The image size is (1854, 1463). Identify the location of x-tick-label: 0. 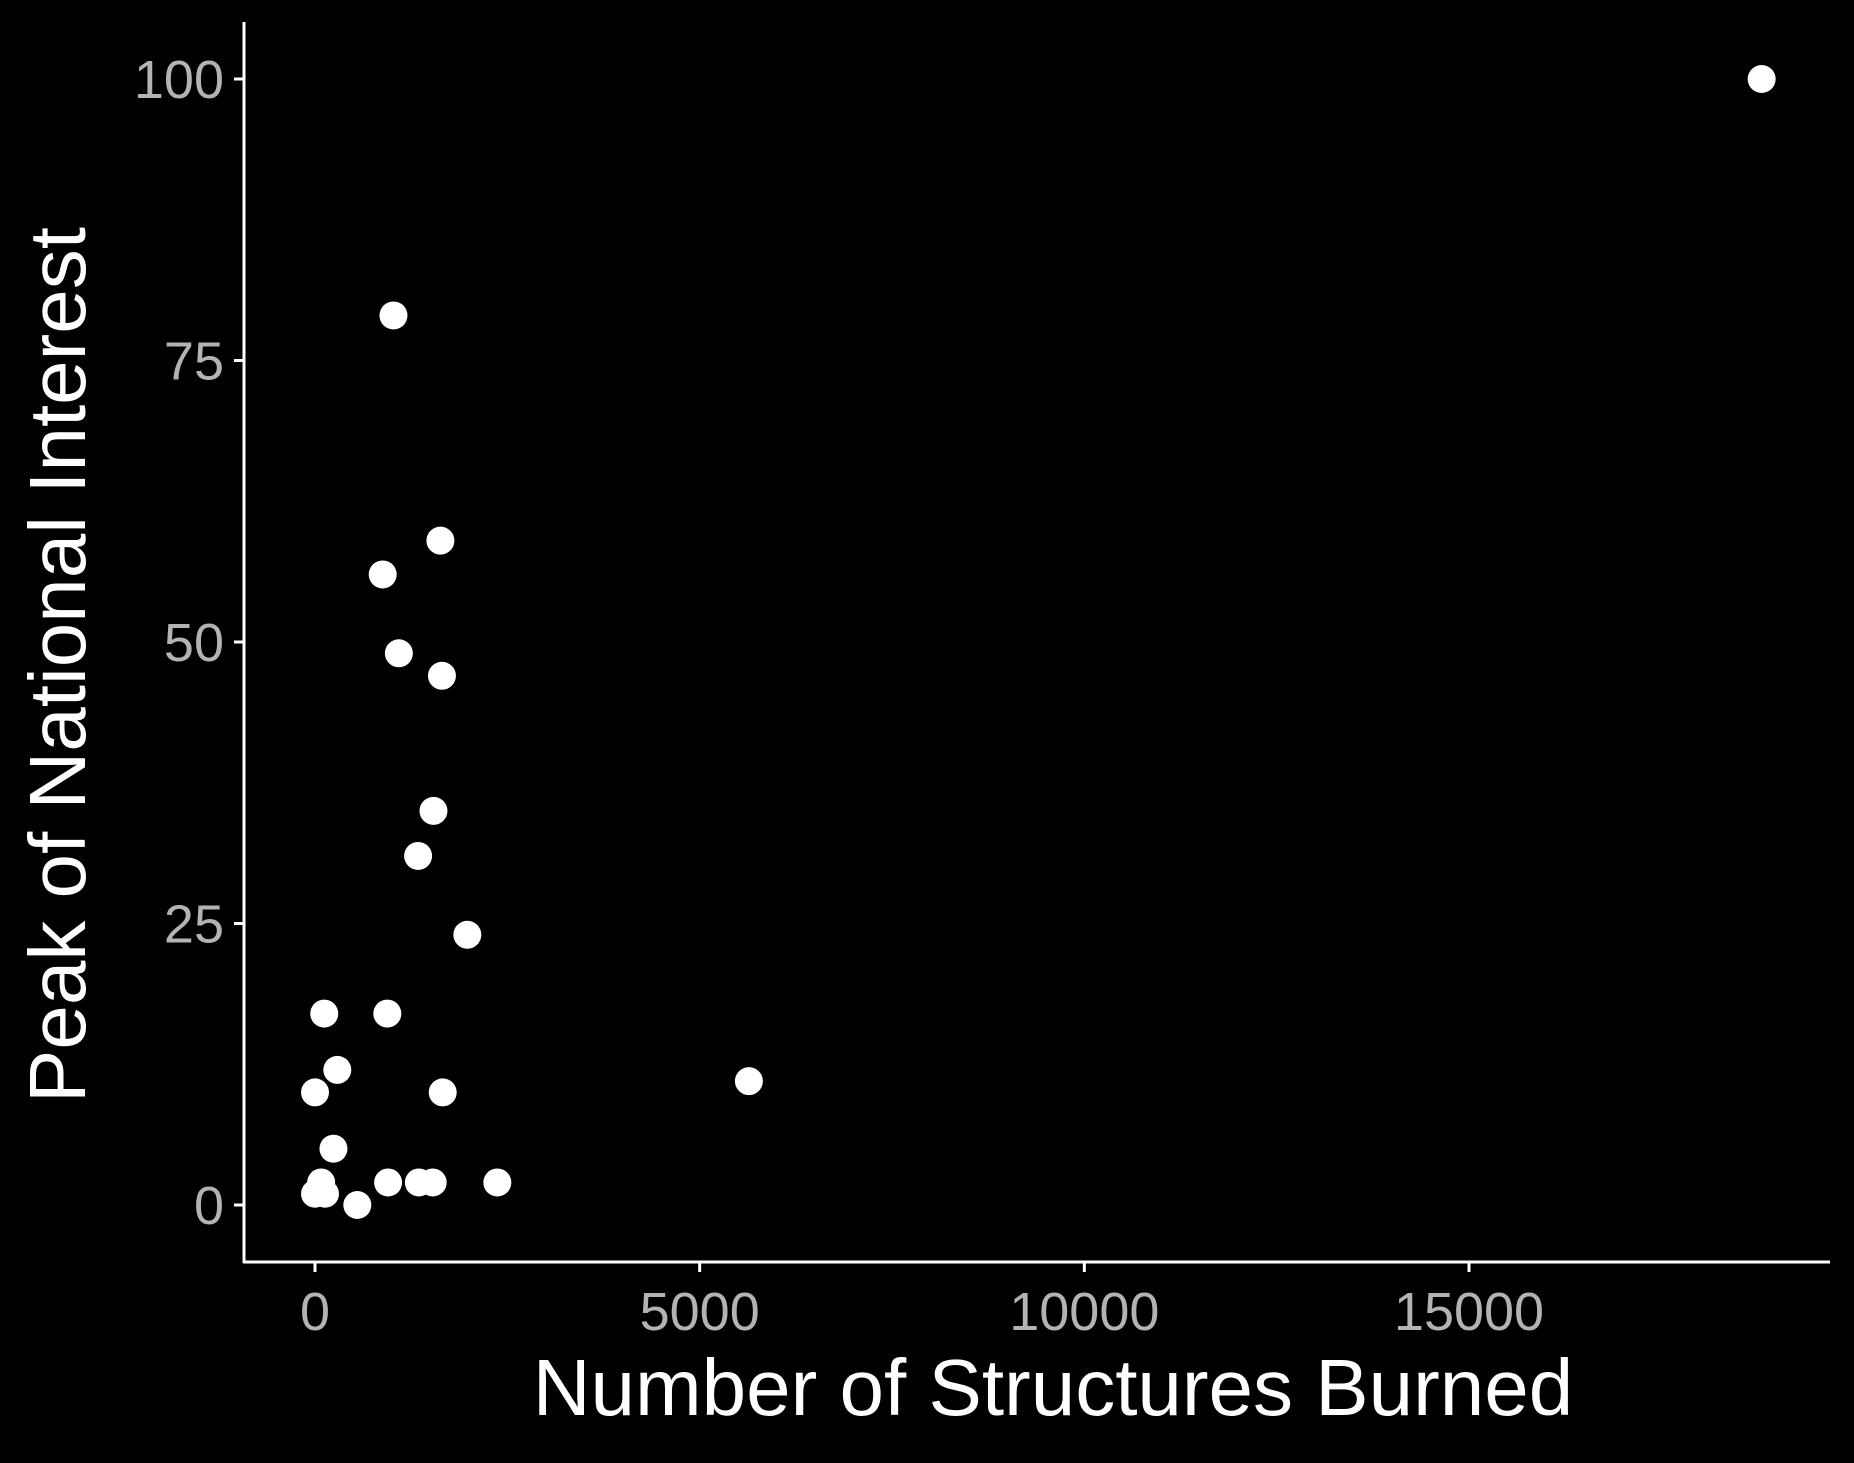
(315, 1312).